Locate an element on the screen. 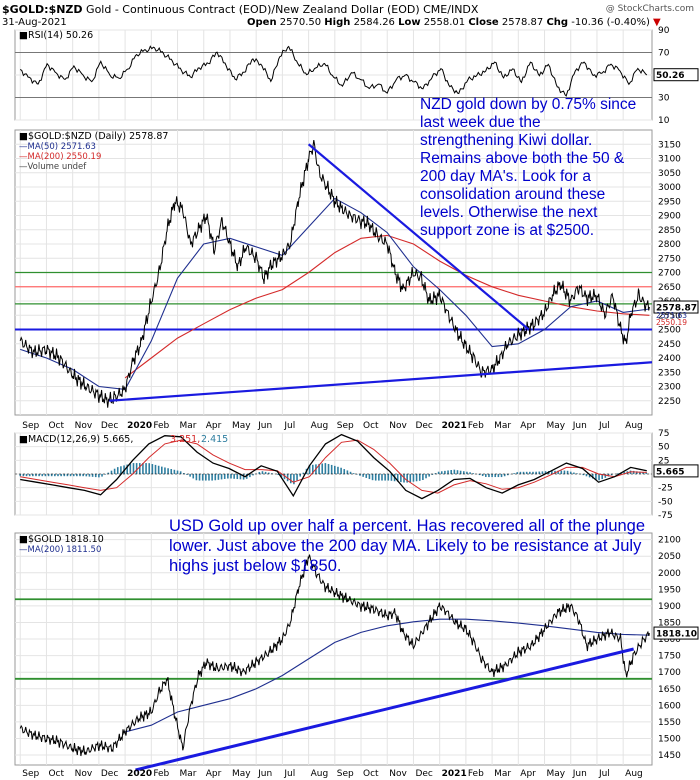  nzd-legend-0: ■$GOLD:$NZD (Daily) 2578.87 is located at coordinates (93, 136).